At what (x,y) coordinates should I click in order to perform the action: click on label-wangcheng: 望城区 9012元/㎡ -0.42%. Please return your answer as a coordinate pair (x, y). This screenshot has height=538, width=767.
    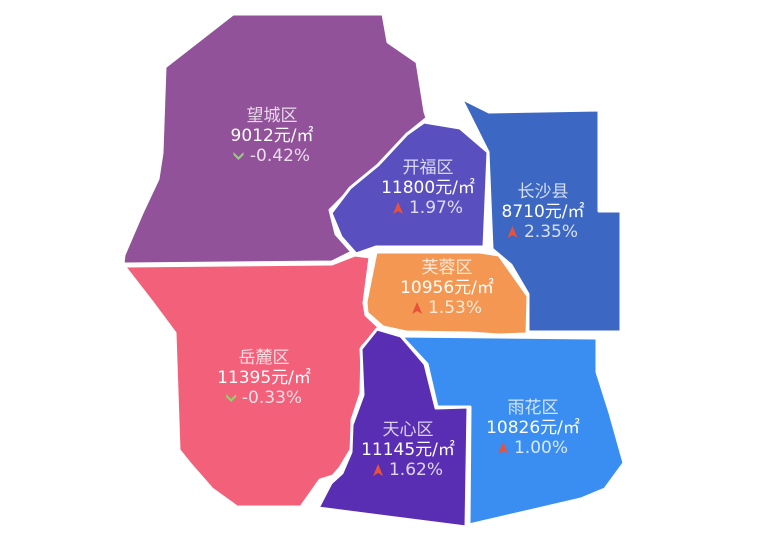
    Looking at the image, I should click on (272, 136).